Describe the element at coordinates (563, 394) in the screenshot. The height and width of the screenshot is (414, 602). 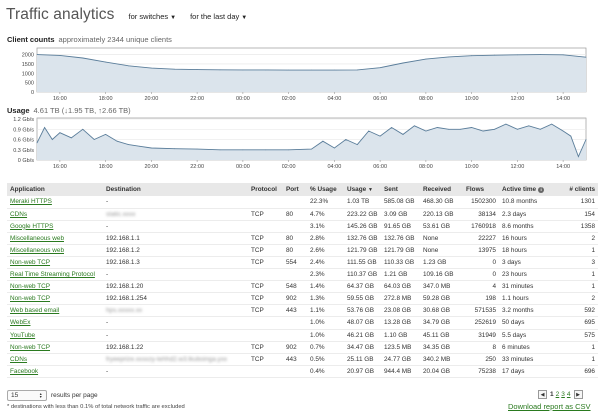
I see `page-link: 3` at that location.